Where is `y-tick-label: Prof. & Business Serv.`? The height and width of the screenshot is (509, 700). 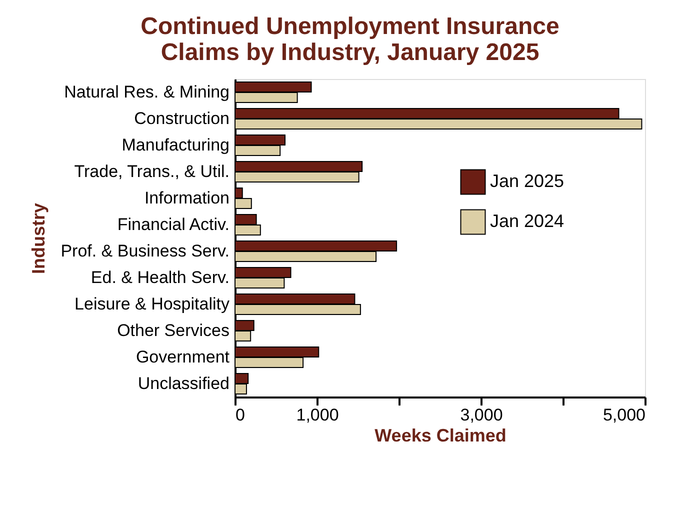 y-tick-label: Prof. & Business Serv. is located at coordinates (145, 250).